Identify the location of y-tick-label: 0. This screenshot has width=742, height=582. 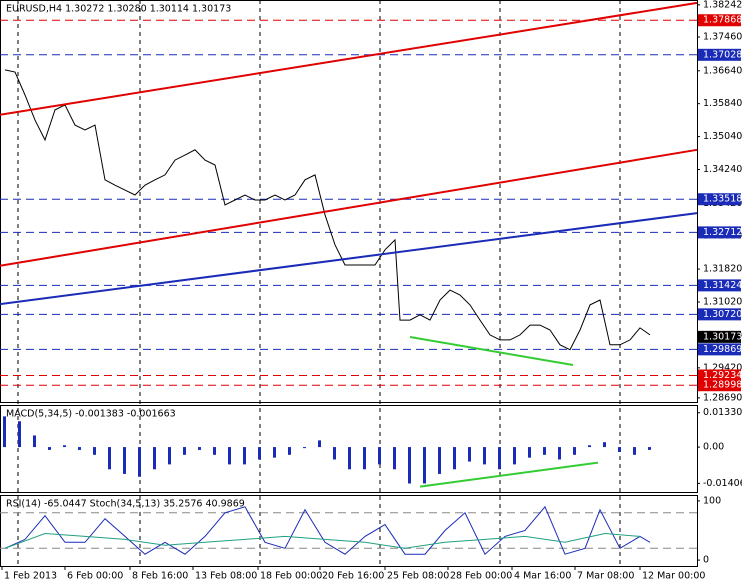
(706, 560).